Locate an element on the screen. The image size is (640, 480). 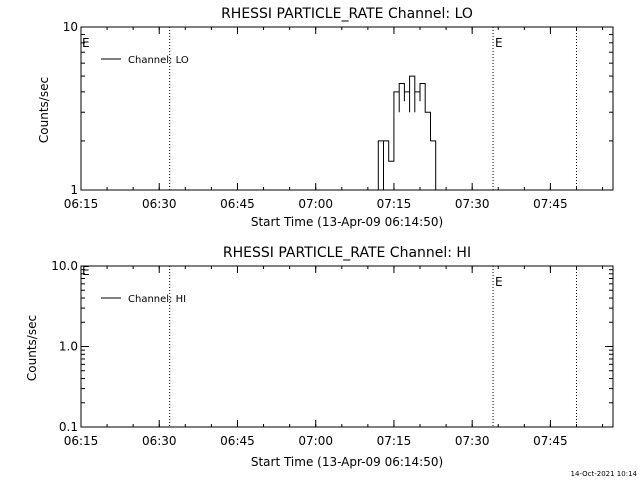
y-tick-label: 1 is located at coordinates (74, 190).